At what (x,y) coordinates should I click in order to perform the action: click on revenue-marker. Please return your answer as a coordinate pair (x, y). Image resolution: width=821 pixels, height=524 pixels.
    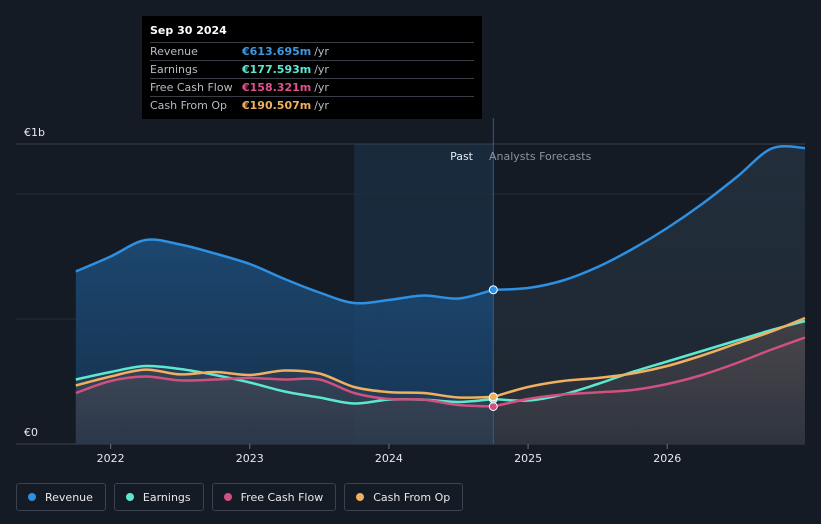
    Looking at the image, I should click on (493, 290).